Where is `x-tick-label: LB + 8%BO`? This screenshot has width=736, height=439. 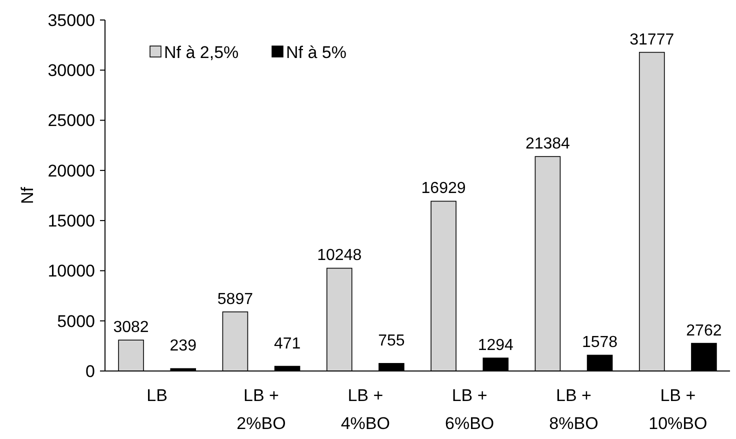 x-tick-label: LB + 8%BO is located at coordinates (573, 409).